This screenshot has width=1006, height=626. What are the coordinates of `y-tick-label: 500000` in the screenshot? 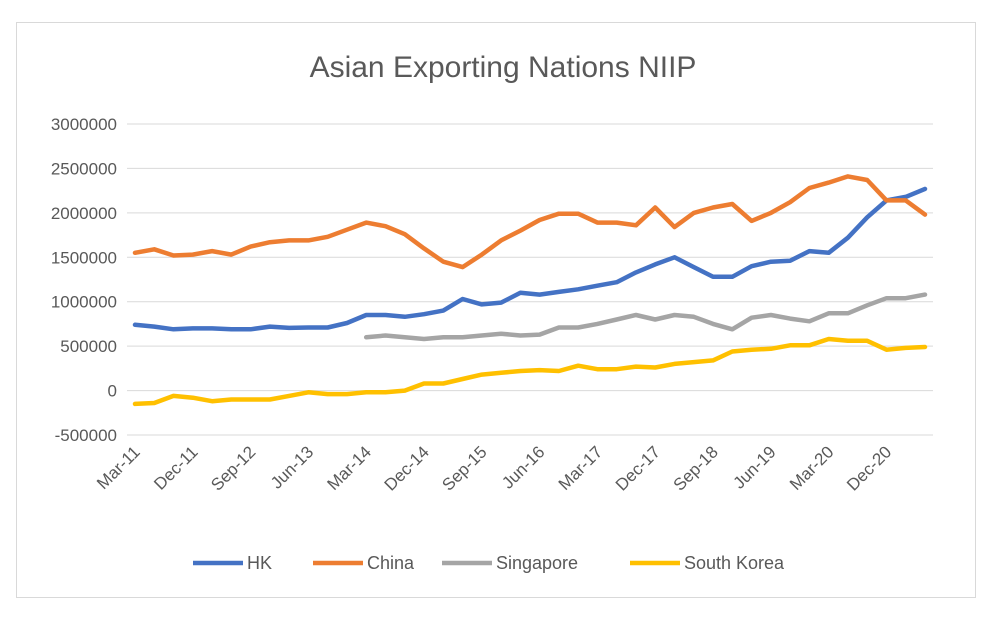 It's located at (88, 346).